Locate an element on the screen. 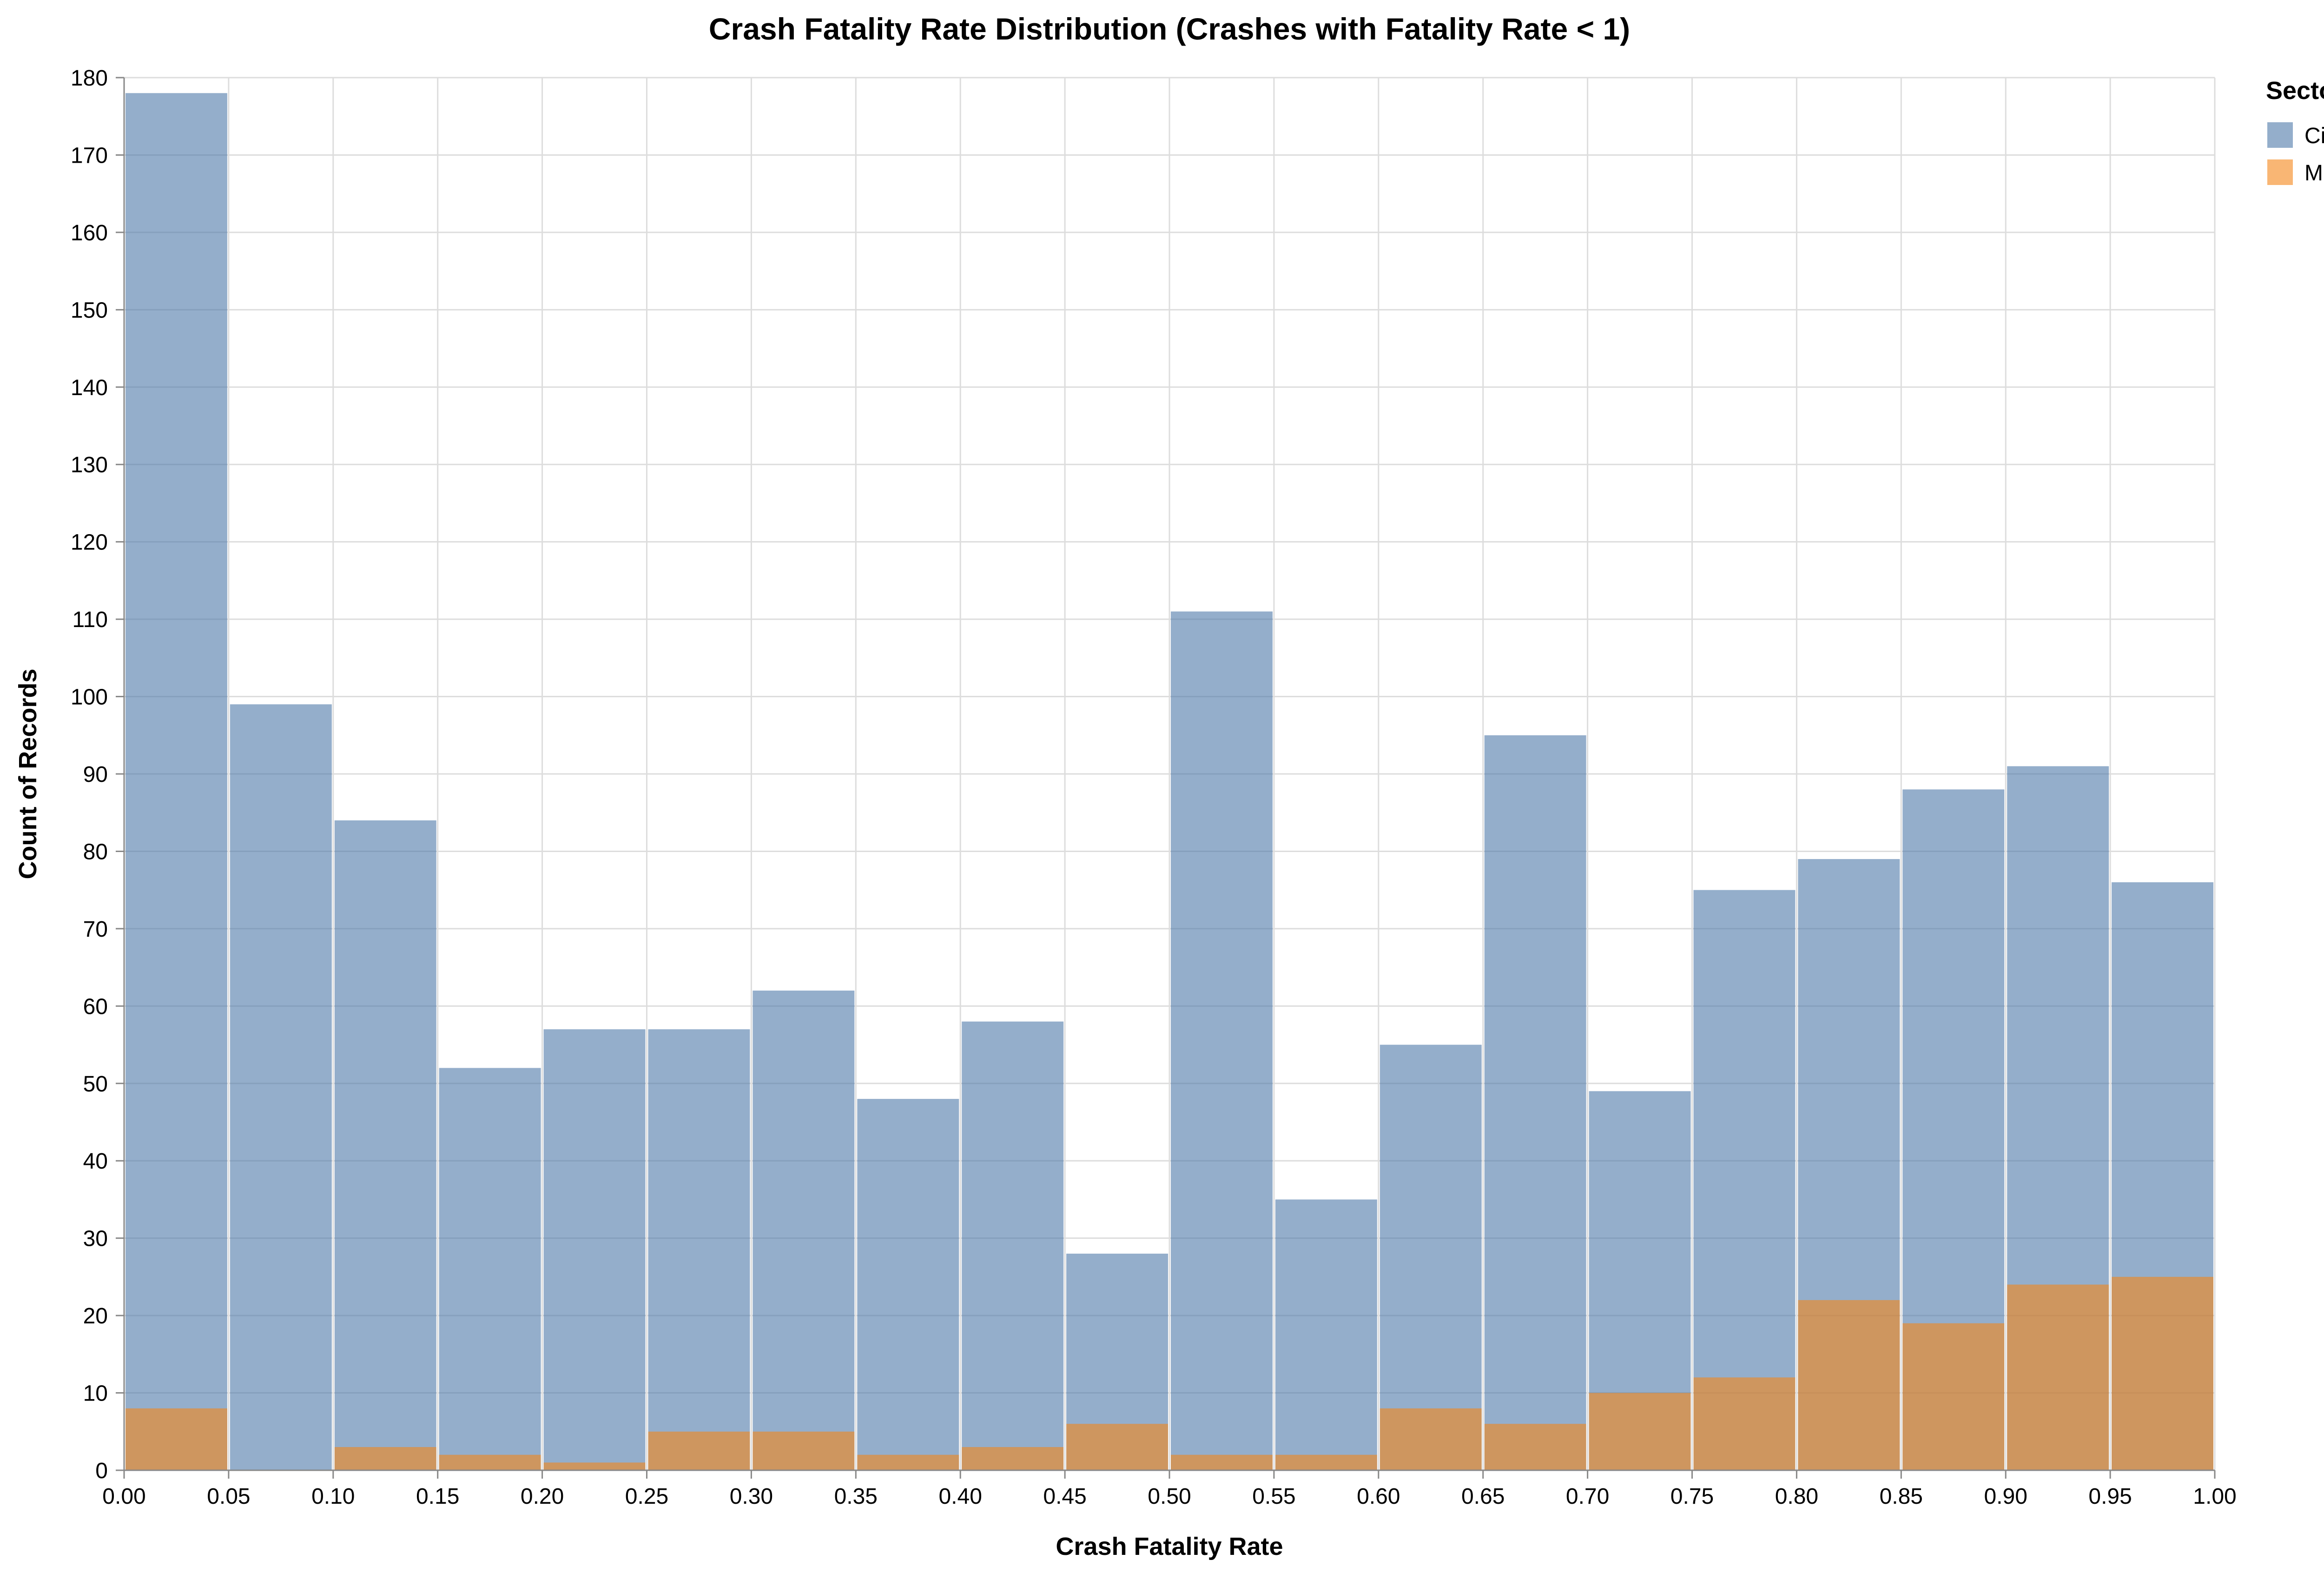  x-tick-label: 0.85 is located at coordinates (1901, 1497).